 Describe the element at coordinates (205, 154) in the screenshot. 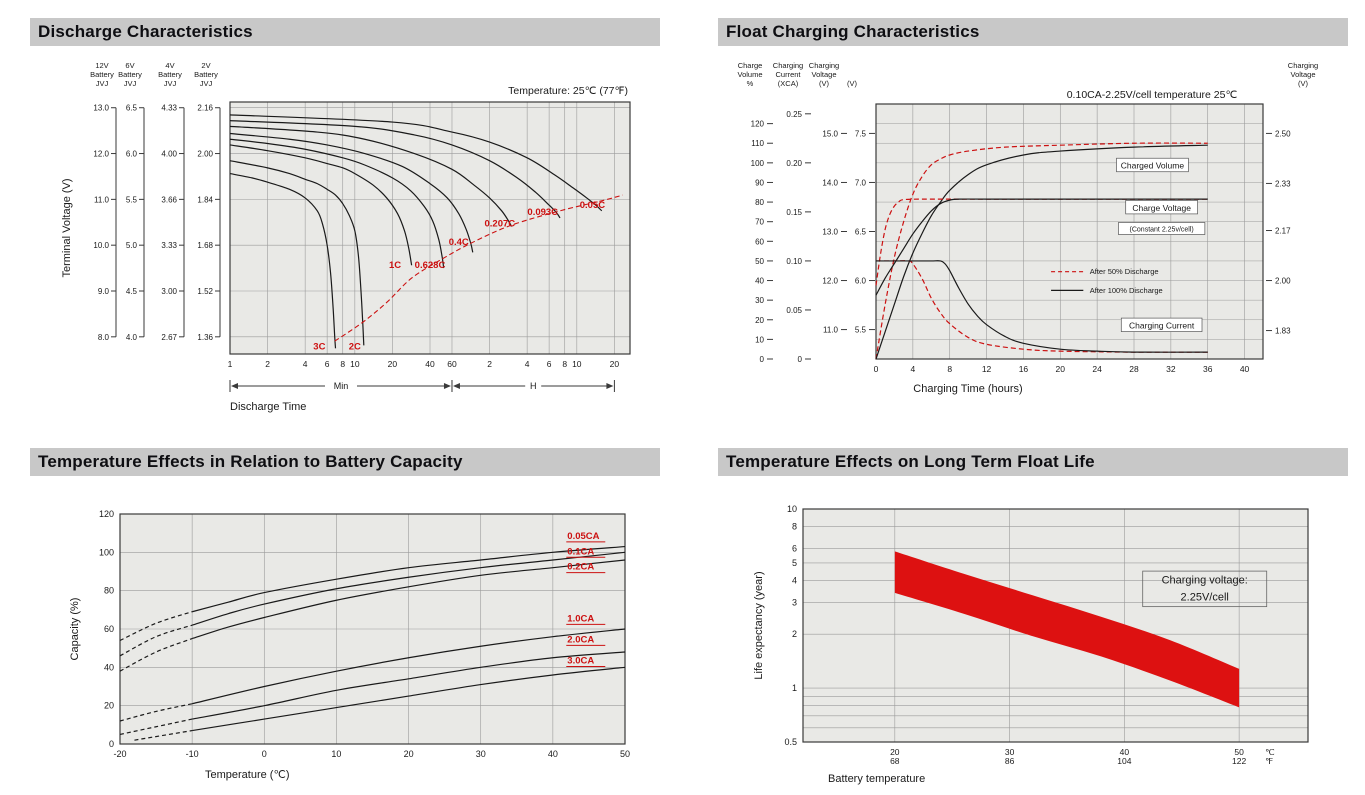

I see `y-tick: 2.00` at that location.